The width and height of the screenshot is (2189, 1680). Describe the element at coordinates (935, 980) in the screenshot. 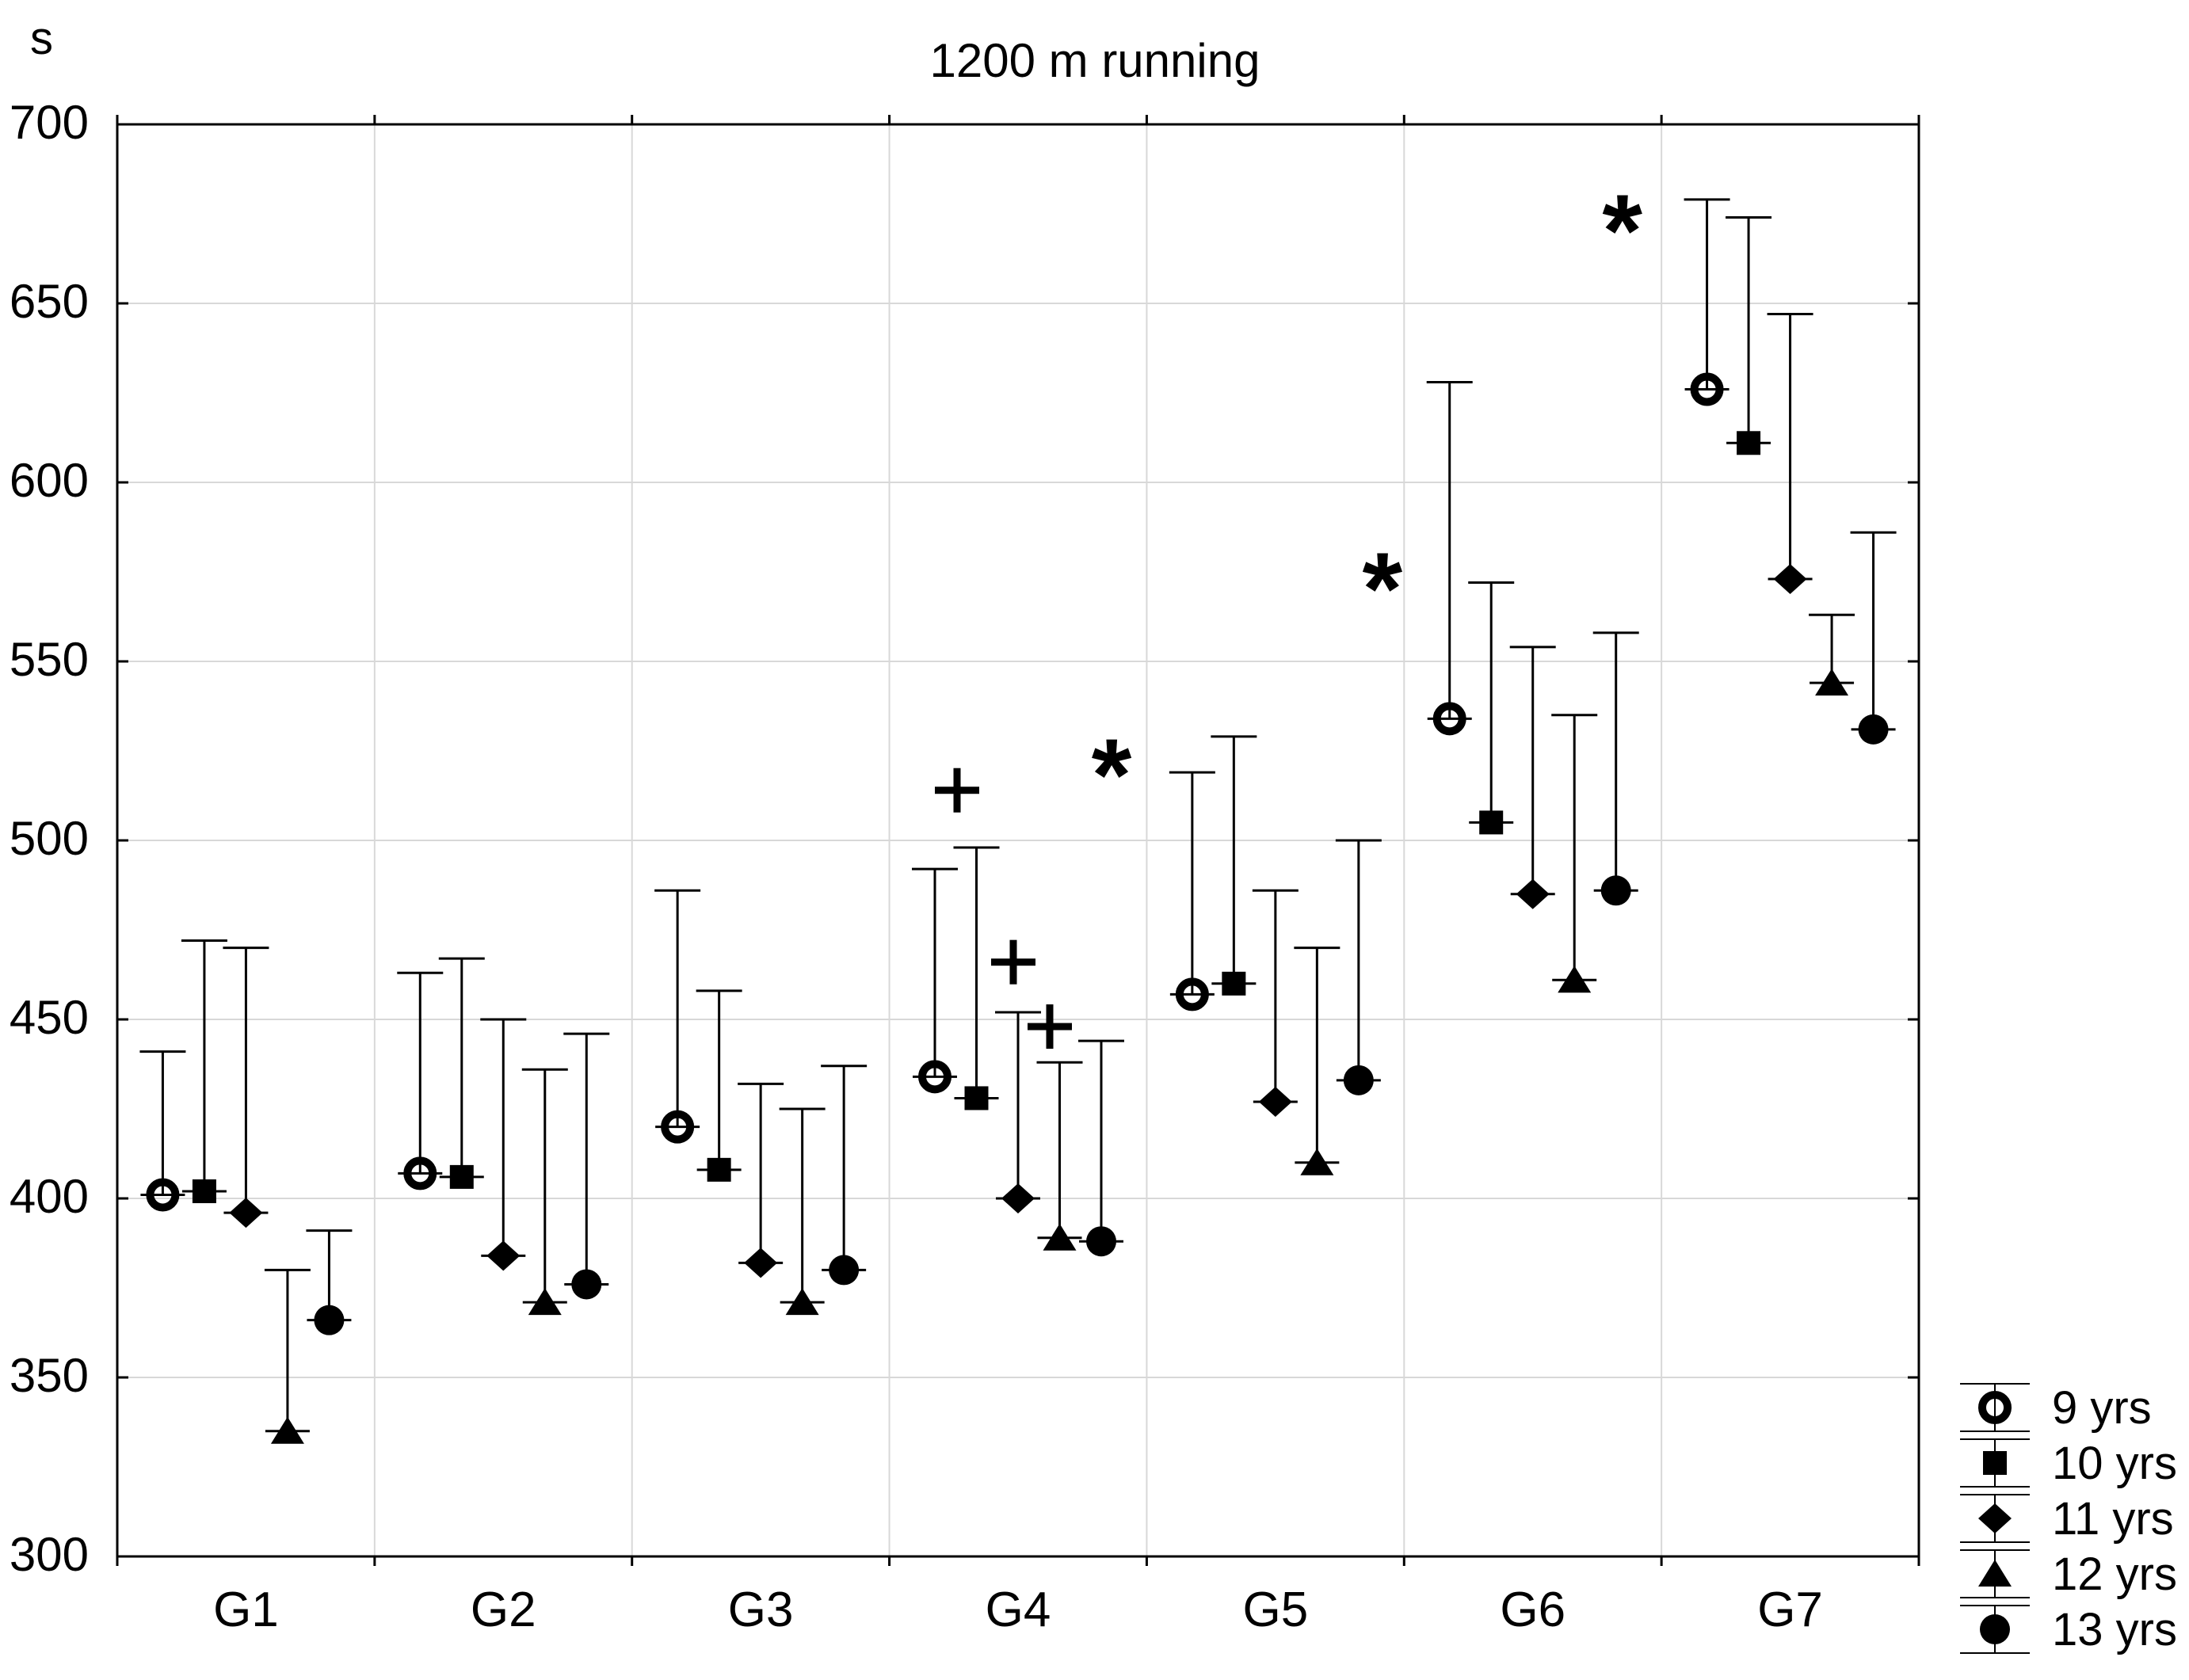

I see `data-point-G4-9-yrs` at that location.